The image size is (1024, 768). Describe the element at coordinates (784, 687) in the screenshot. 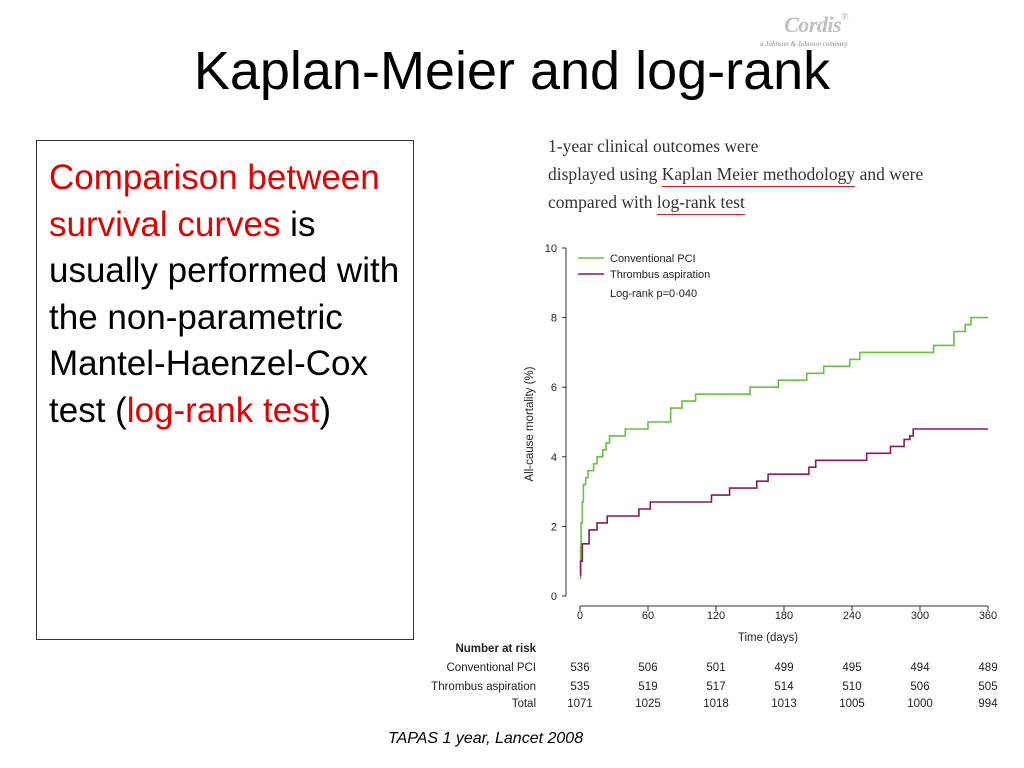

I see `risk-table-cell: 514` at that location.